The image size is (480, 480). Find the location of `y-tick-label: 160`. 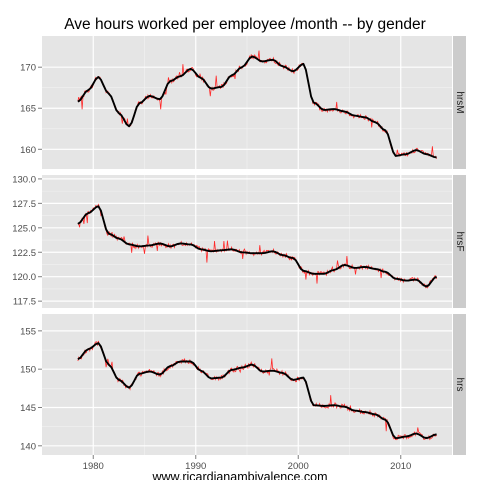

y-tick-label: 160 is located at coordinates (28, 150).